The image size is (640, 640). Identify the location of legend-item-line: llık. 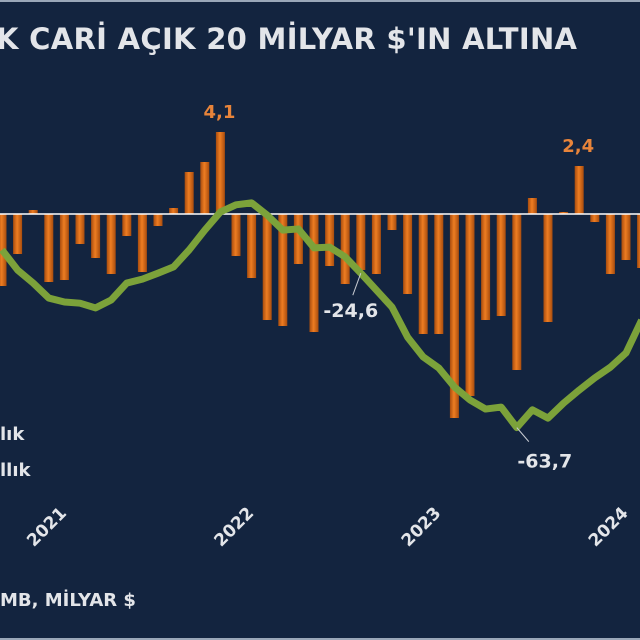
(15, 470).